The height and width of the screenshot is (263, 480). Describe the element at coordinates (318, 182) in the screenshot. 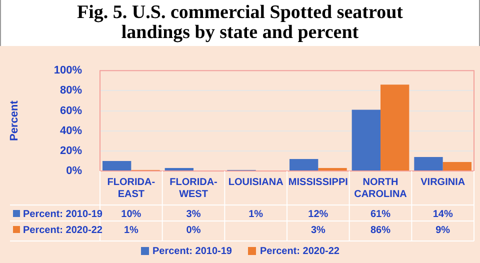

I see `x-tick-label: MISSISSIPPI` at that location.